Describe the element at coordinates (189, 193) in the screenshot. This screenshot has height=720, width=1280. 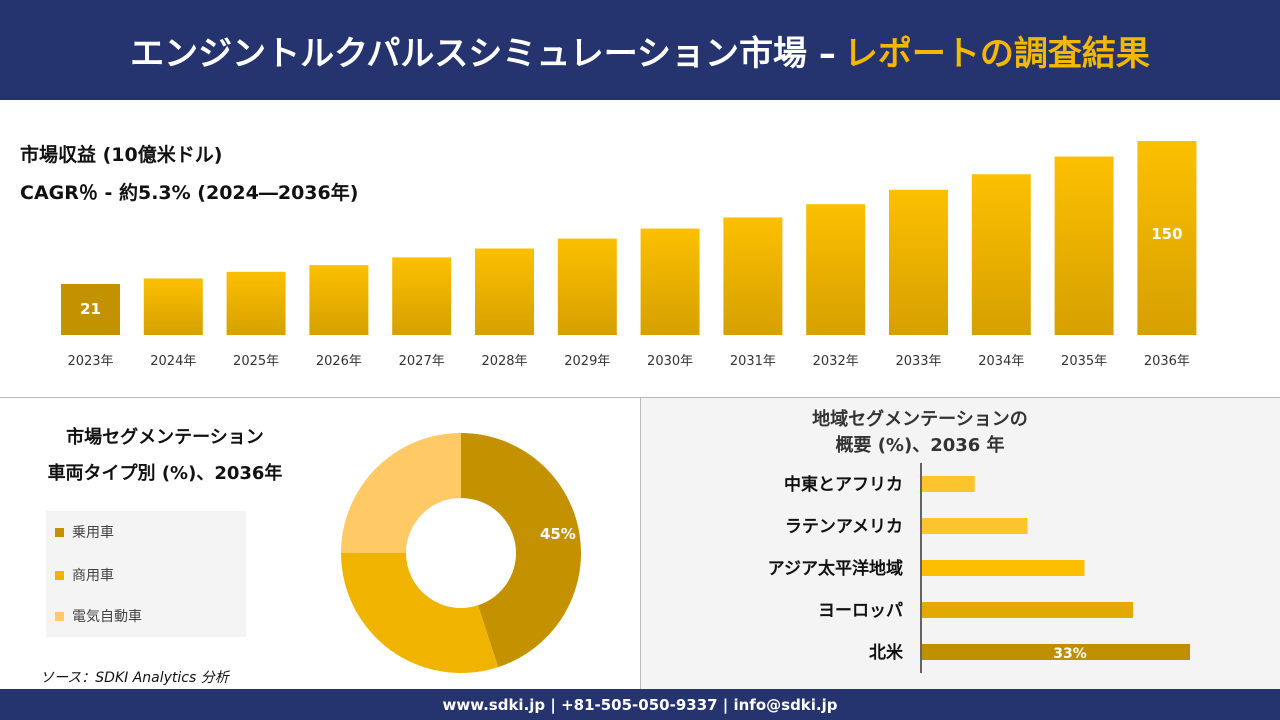
I see `cagr-subtitle: CAGR％ - 約5.3% (2024―2036年)` at that location.